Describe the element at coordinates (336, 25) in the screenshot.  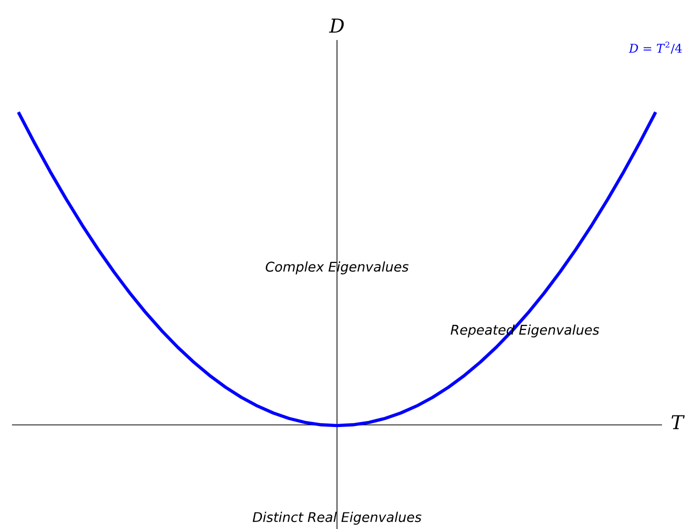
I see `y-axis-title: D` at that location.